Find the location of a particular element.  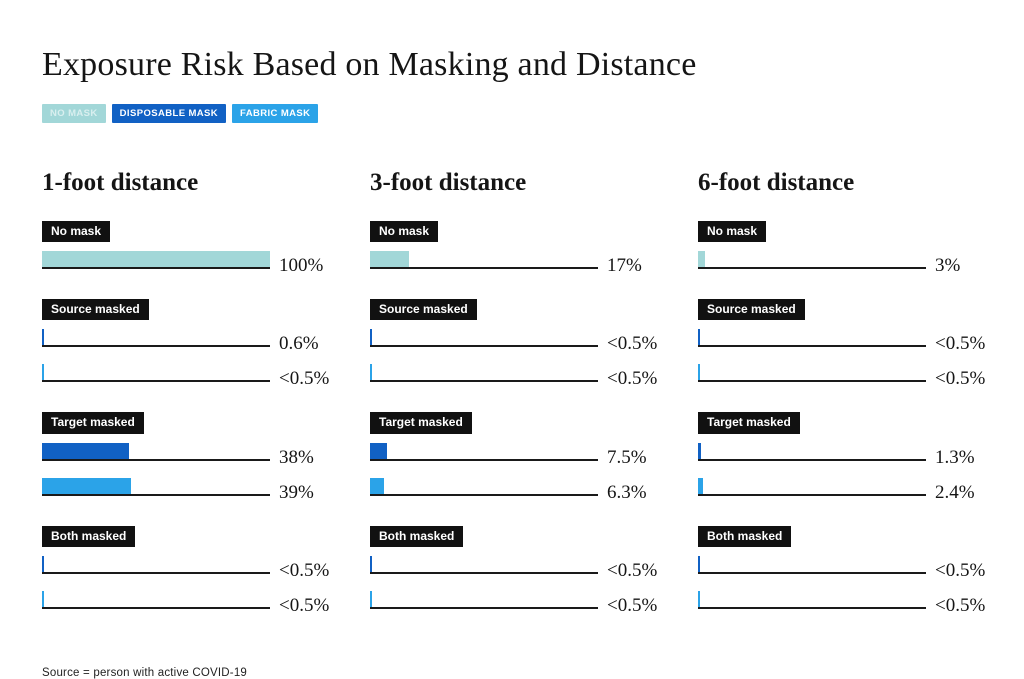

bar-value: 17% is located at coordinates (624, 265).